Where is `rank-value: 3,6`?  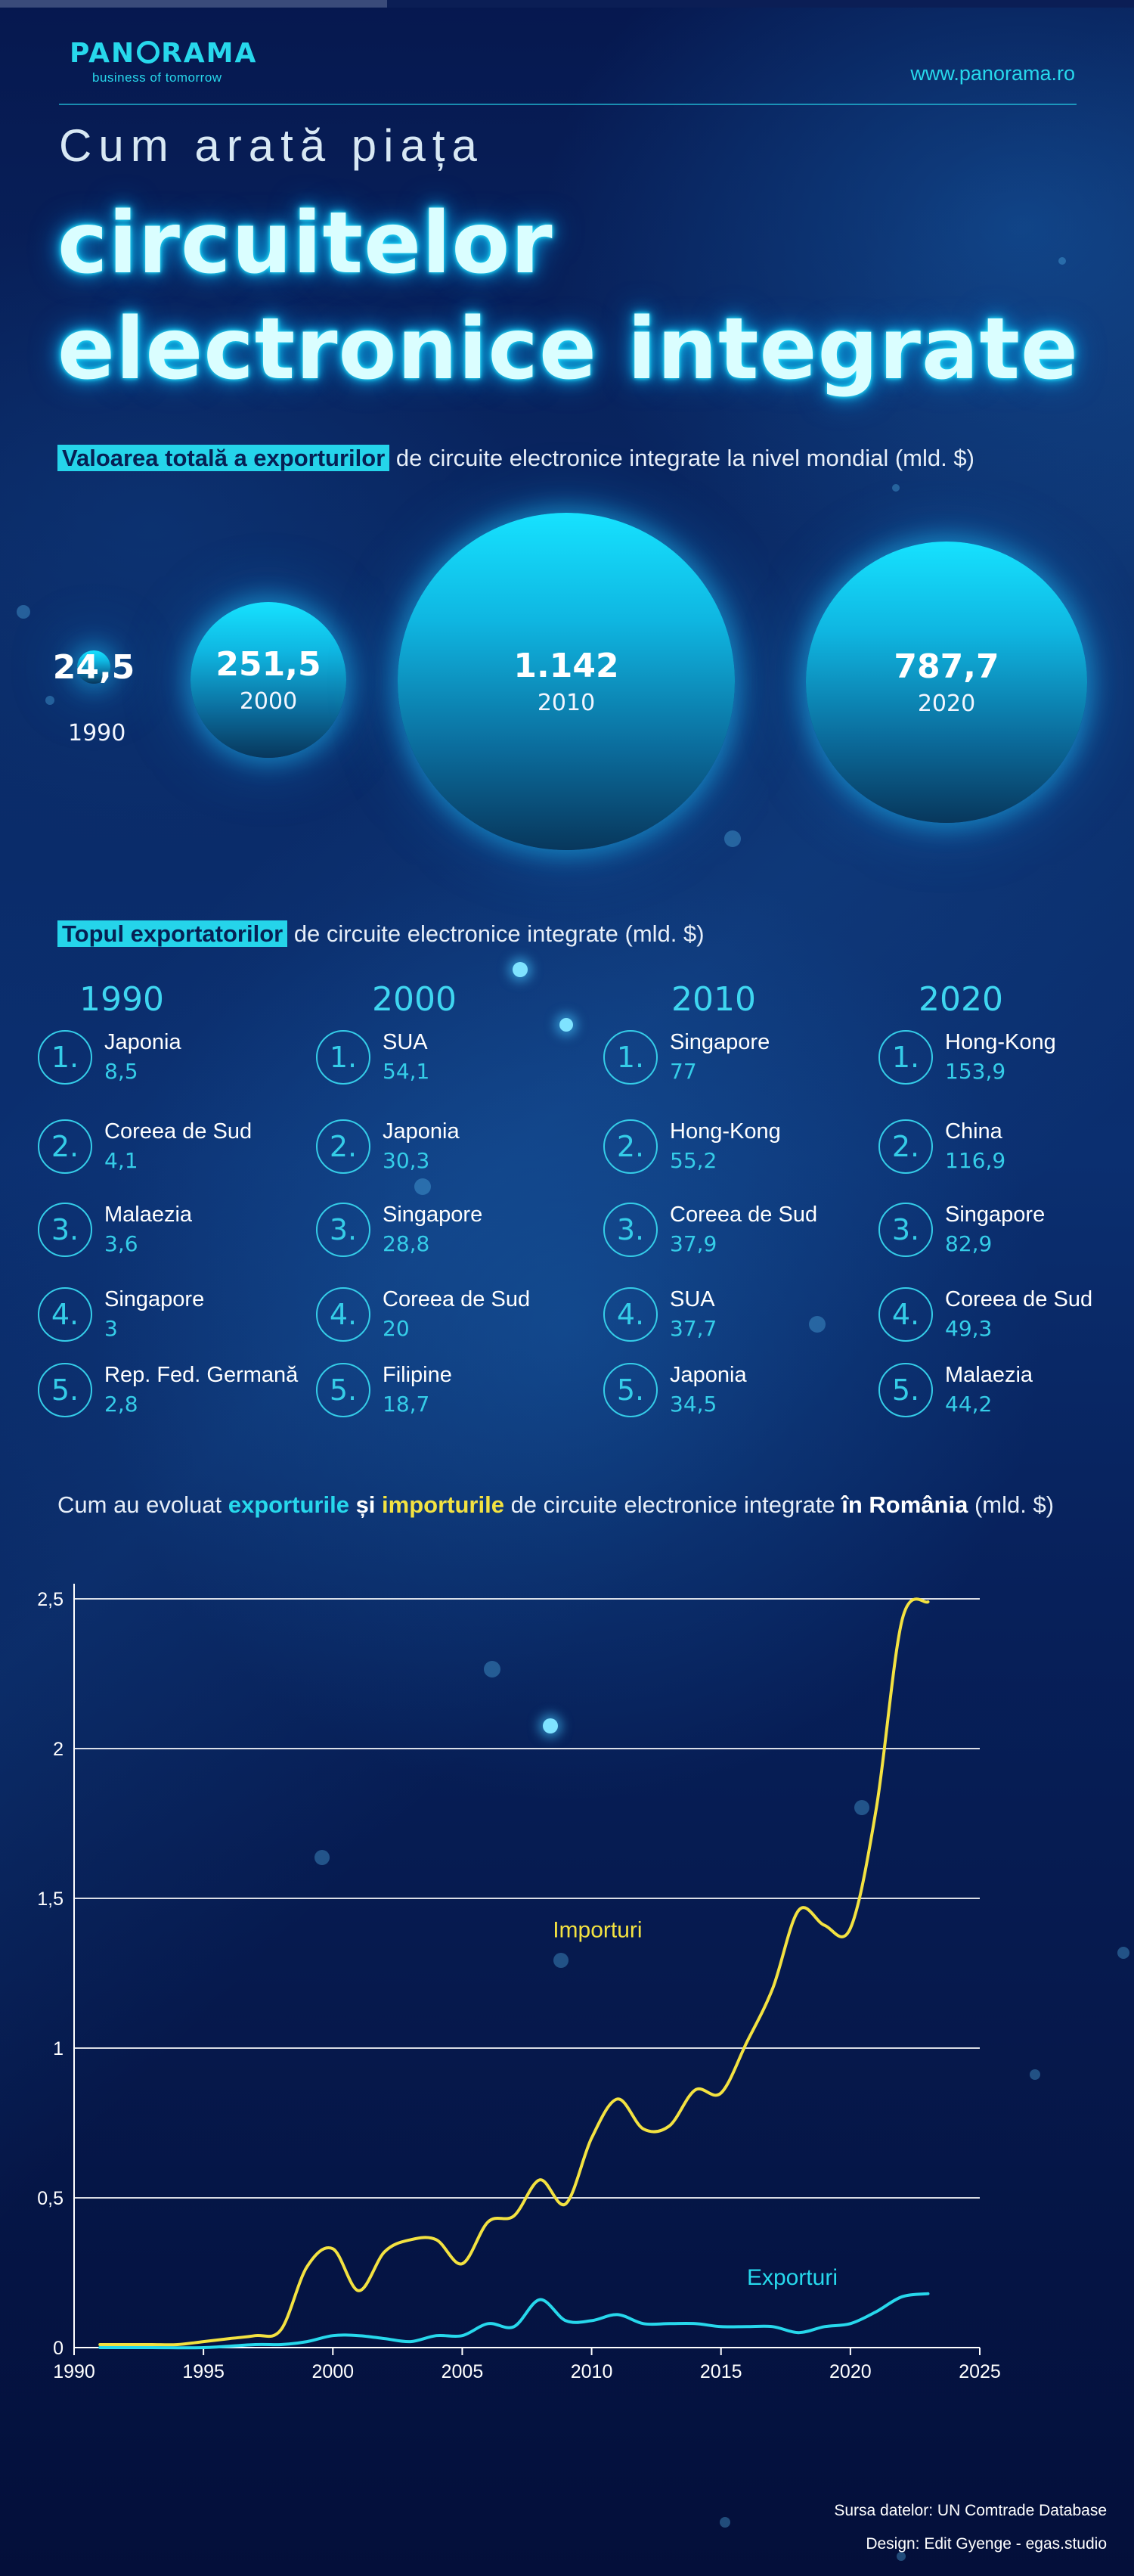
rank-value: 3,6 is located at coordinates (121, 1243).